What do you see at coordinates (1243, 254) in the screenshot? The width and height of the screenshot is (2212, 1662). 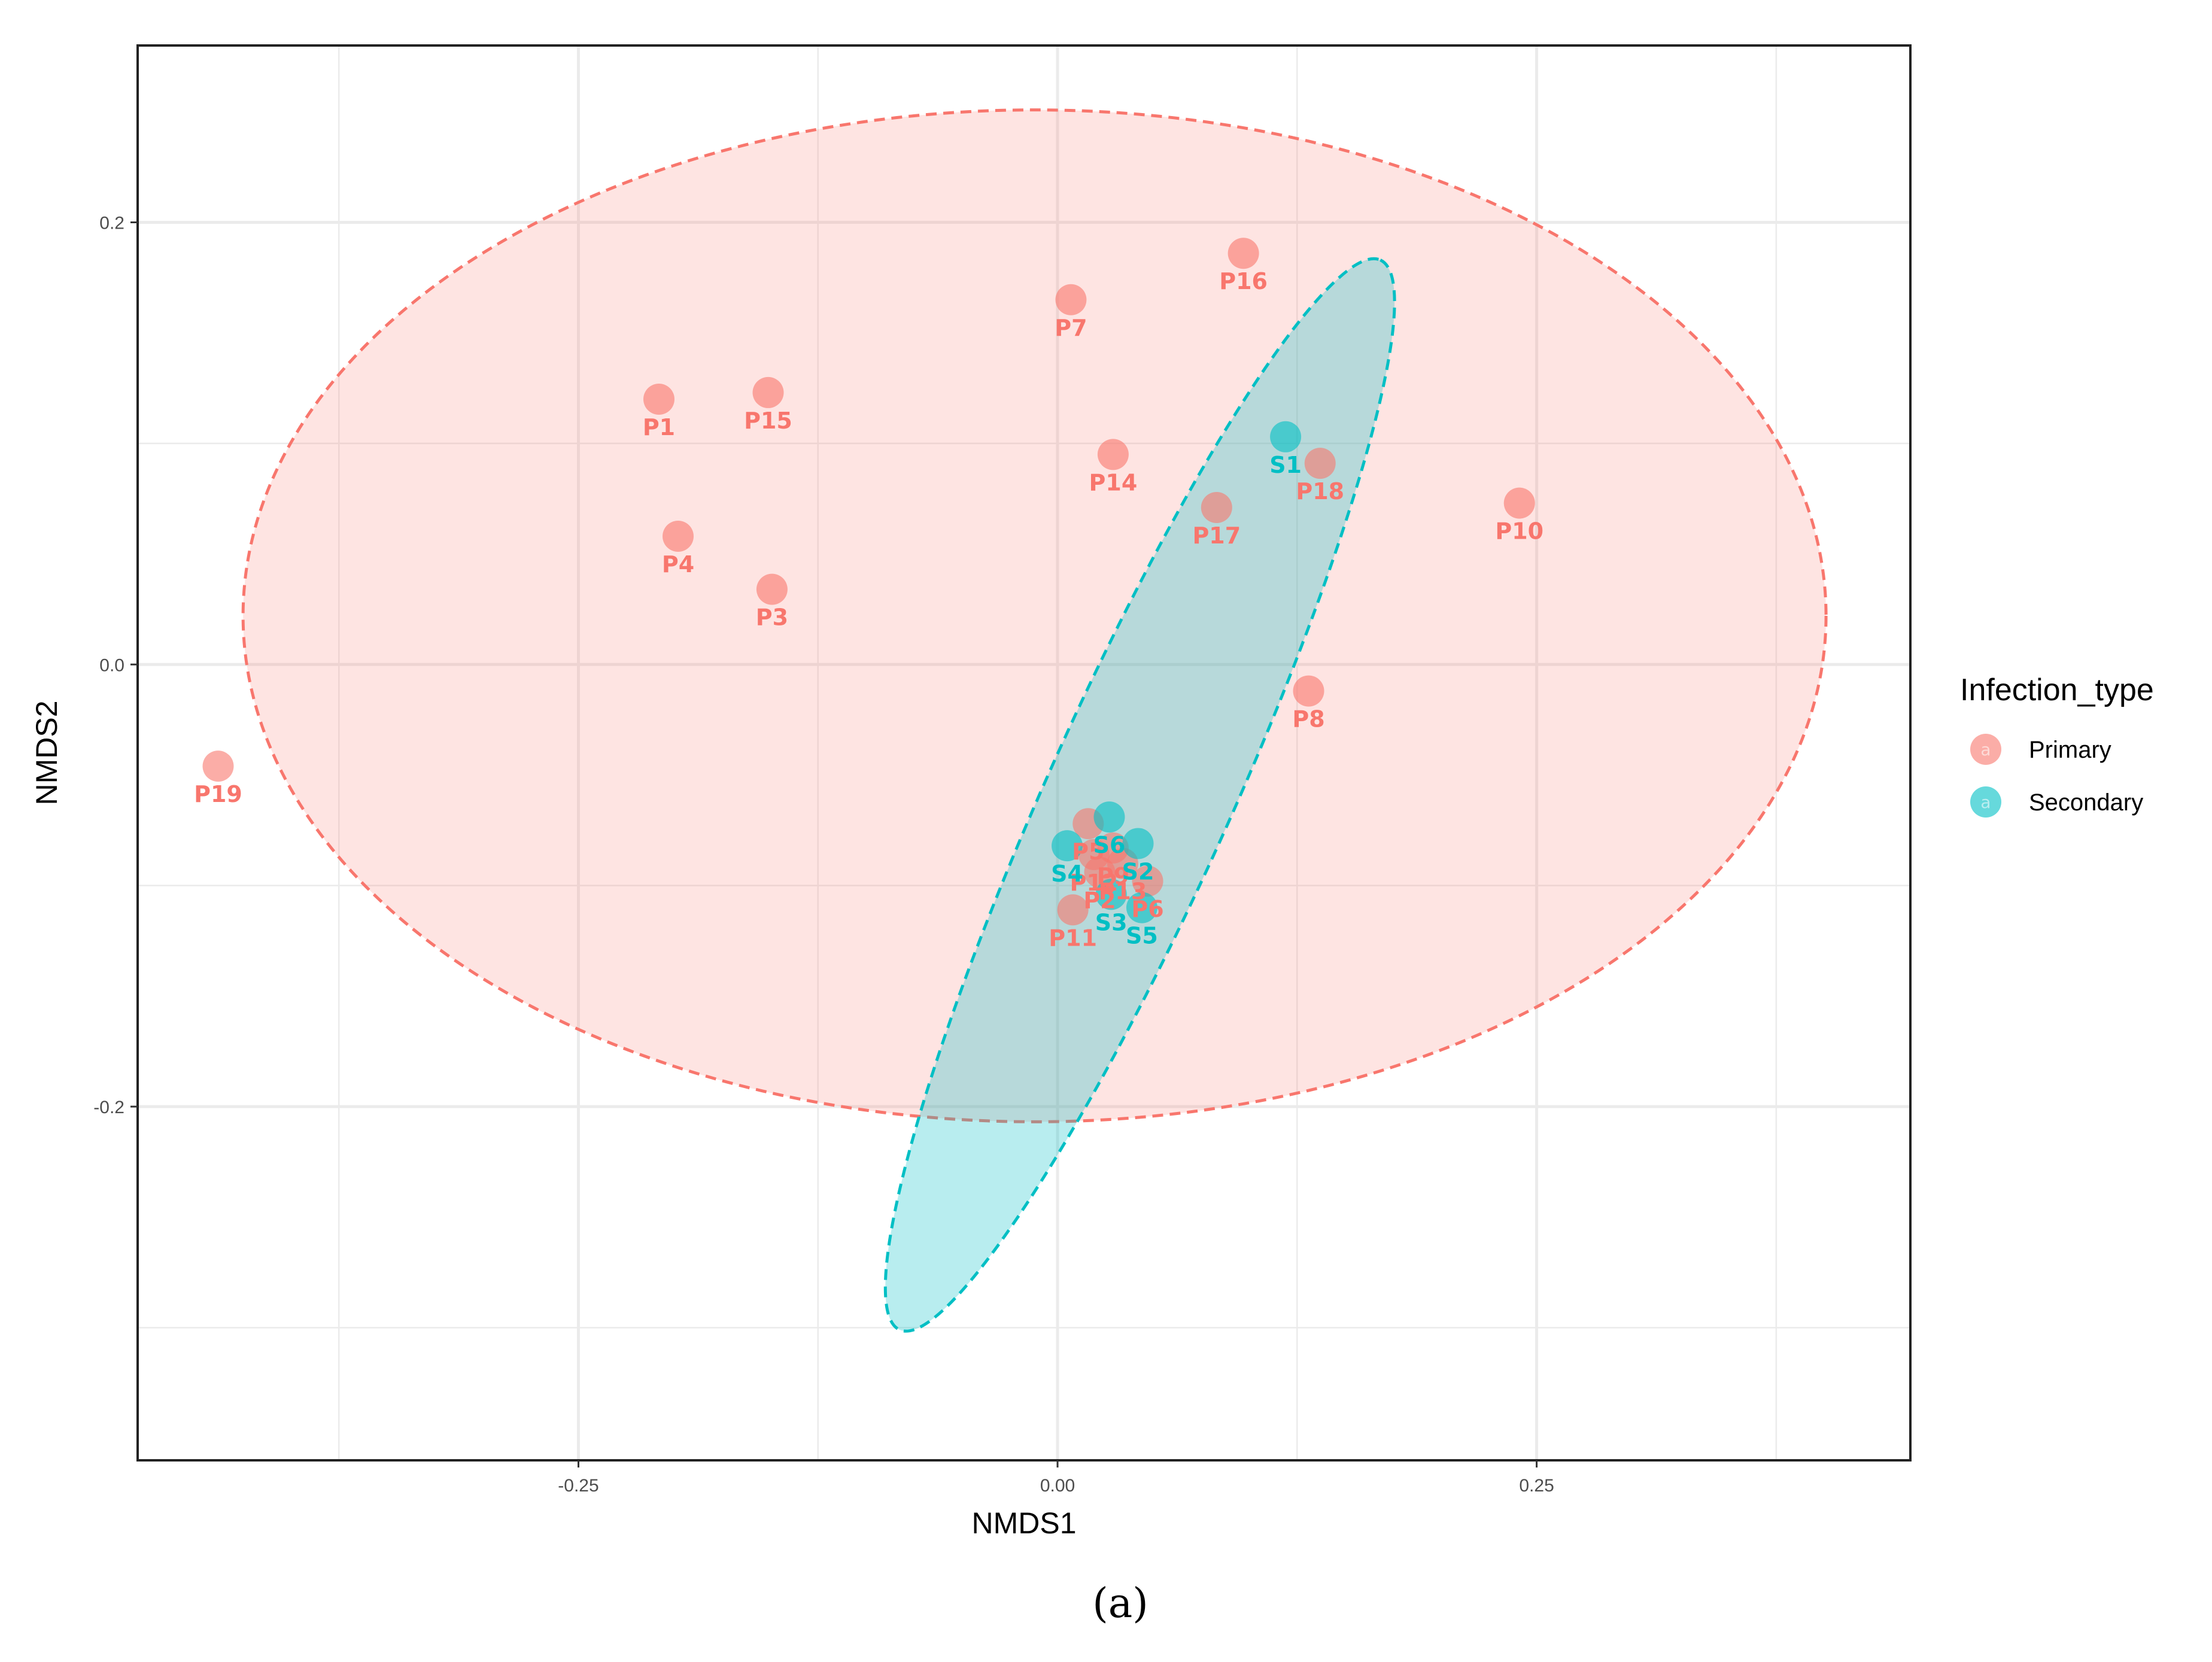 I see `point-p16` at bounding box center [1243, 254].